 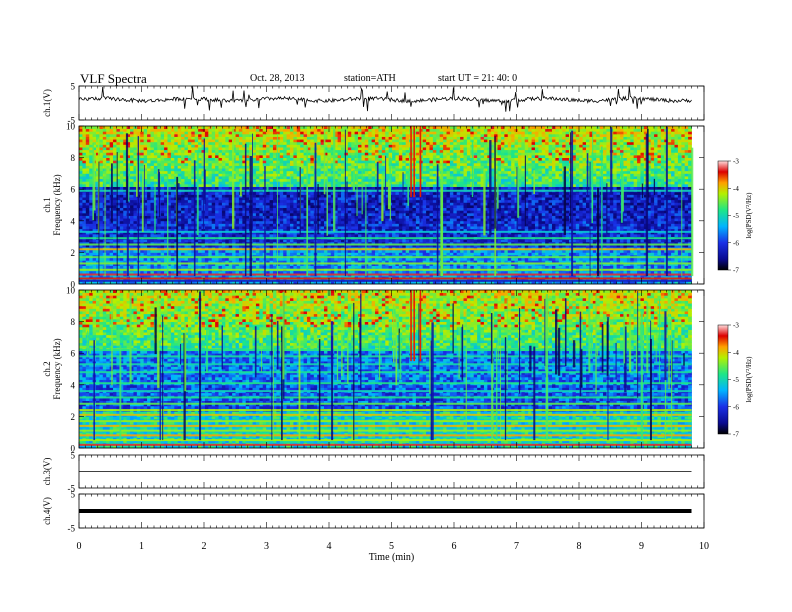 What do you see at coordinates (454, 546) in the screenshot?
I see `xtick-label: 6` at bounding box center [454, 546].